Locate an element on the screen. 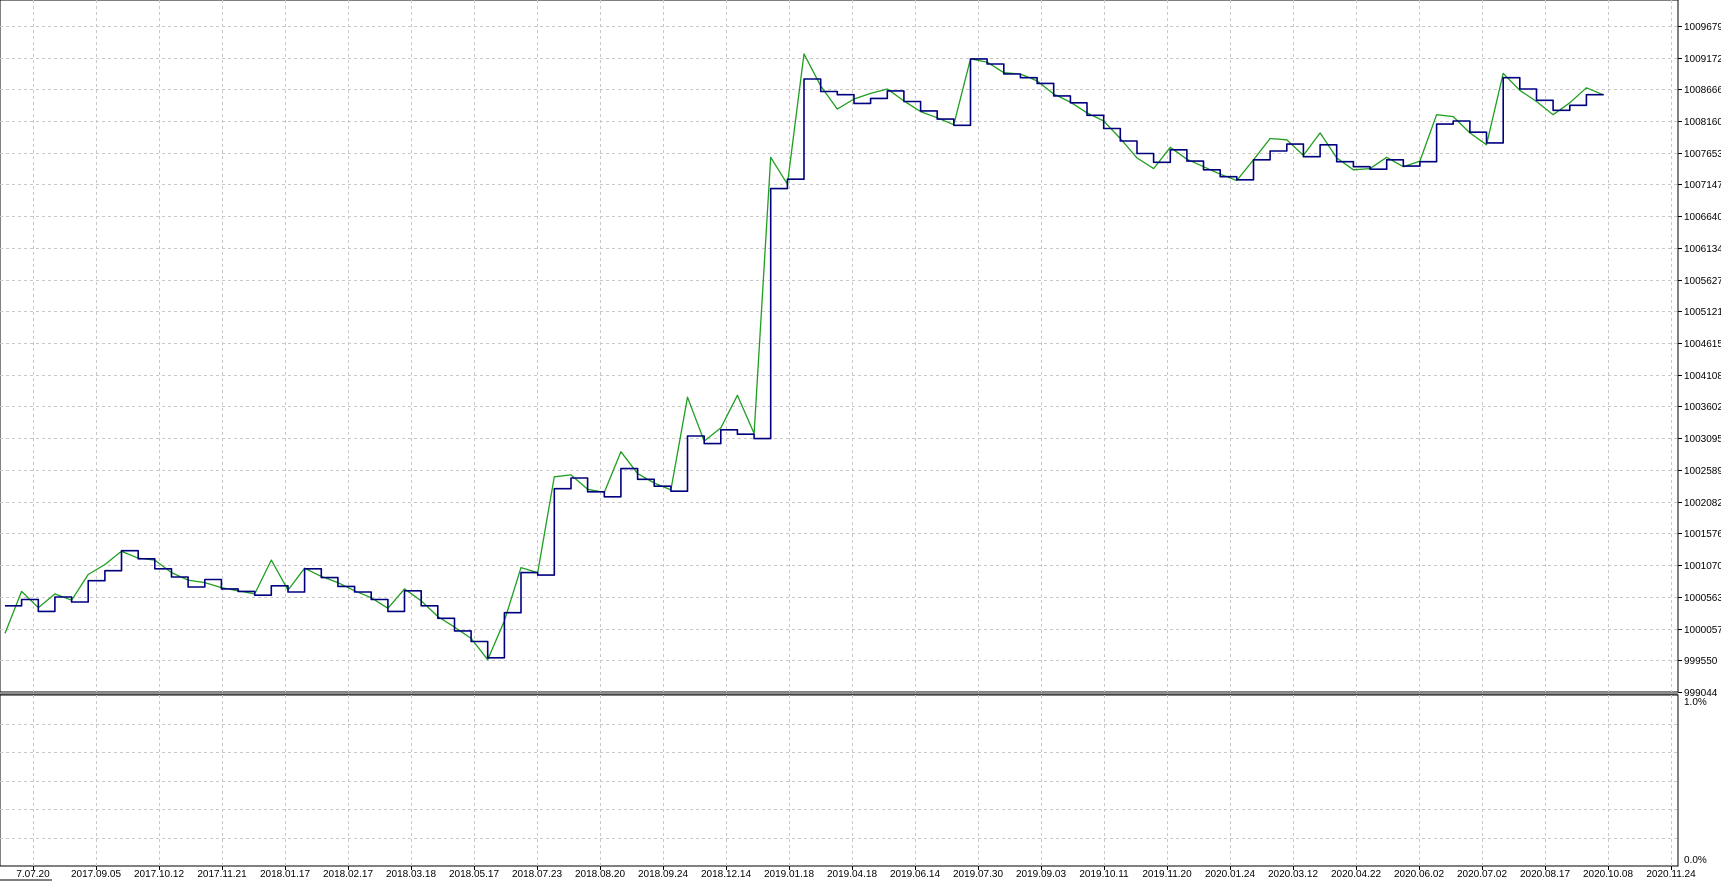  x-tick-label: 2020.03.12 is located at coordinates (1293, 874).